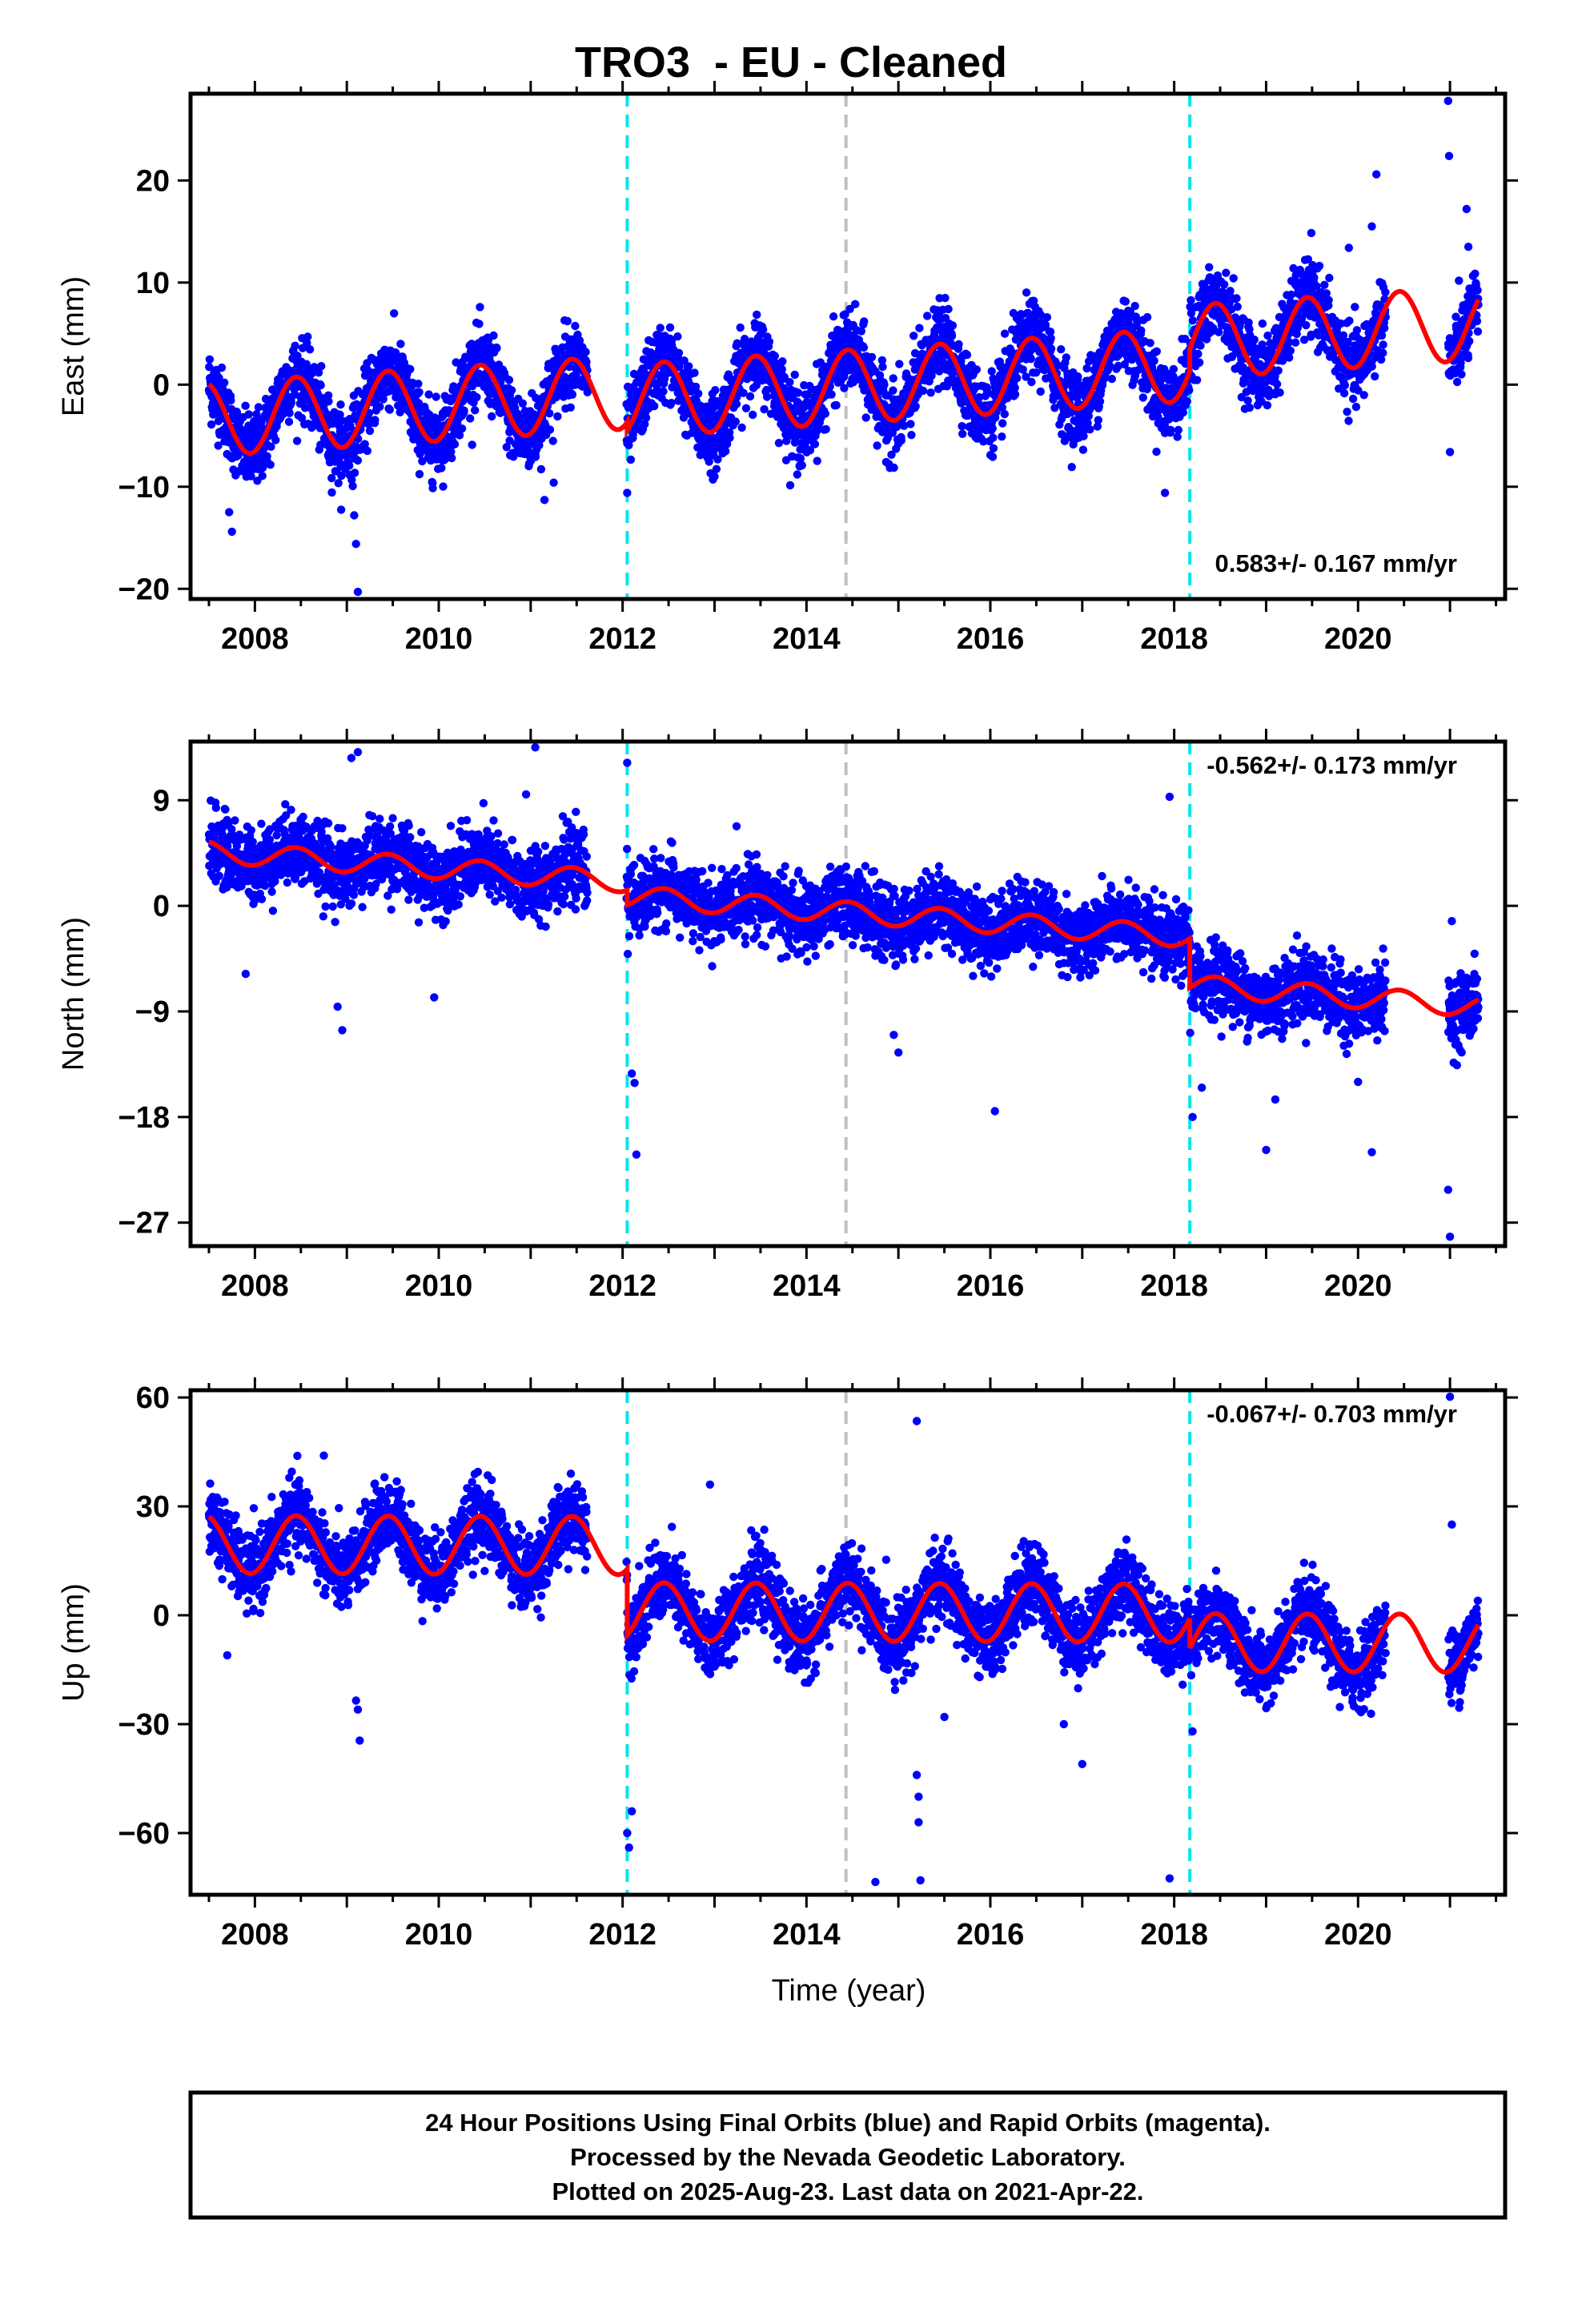  I want to click on x-tick-label: 2020, so click(1358, 639).